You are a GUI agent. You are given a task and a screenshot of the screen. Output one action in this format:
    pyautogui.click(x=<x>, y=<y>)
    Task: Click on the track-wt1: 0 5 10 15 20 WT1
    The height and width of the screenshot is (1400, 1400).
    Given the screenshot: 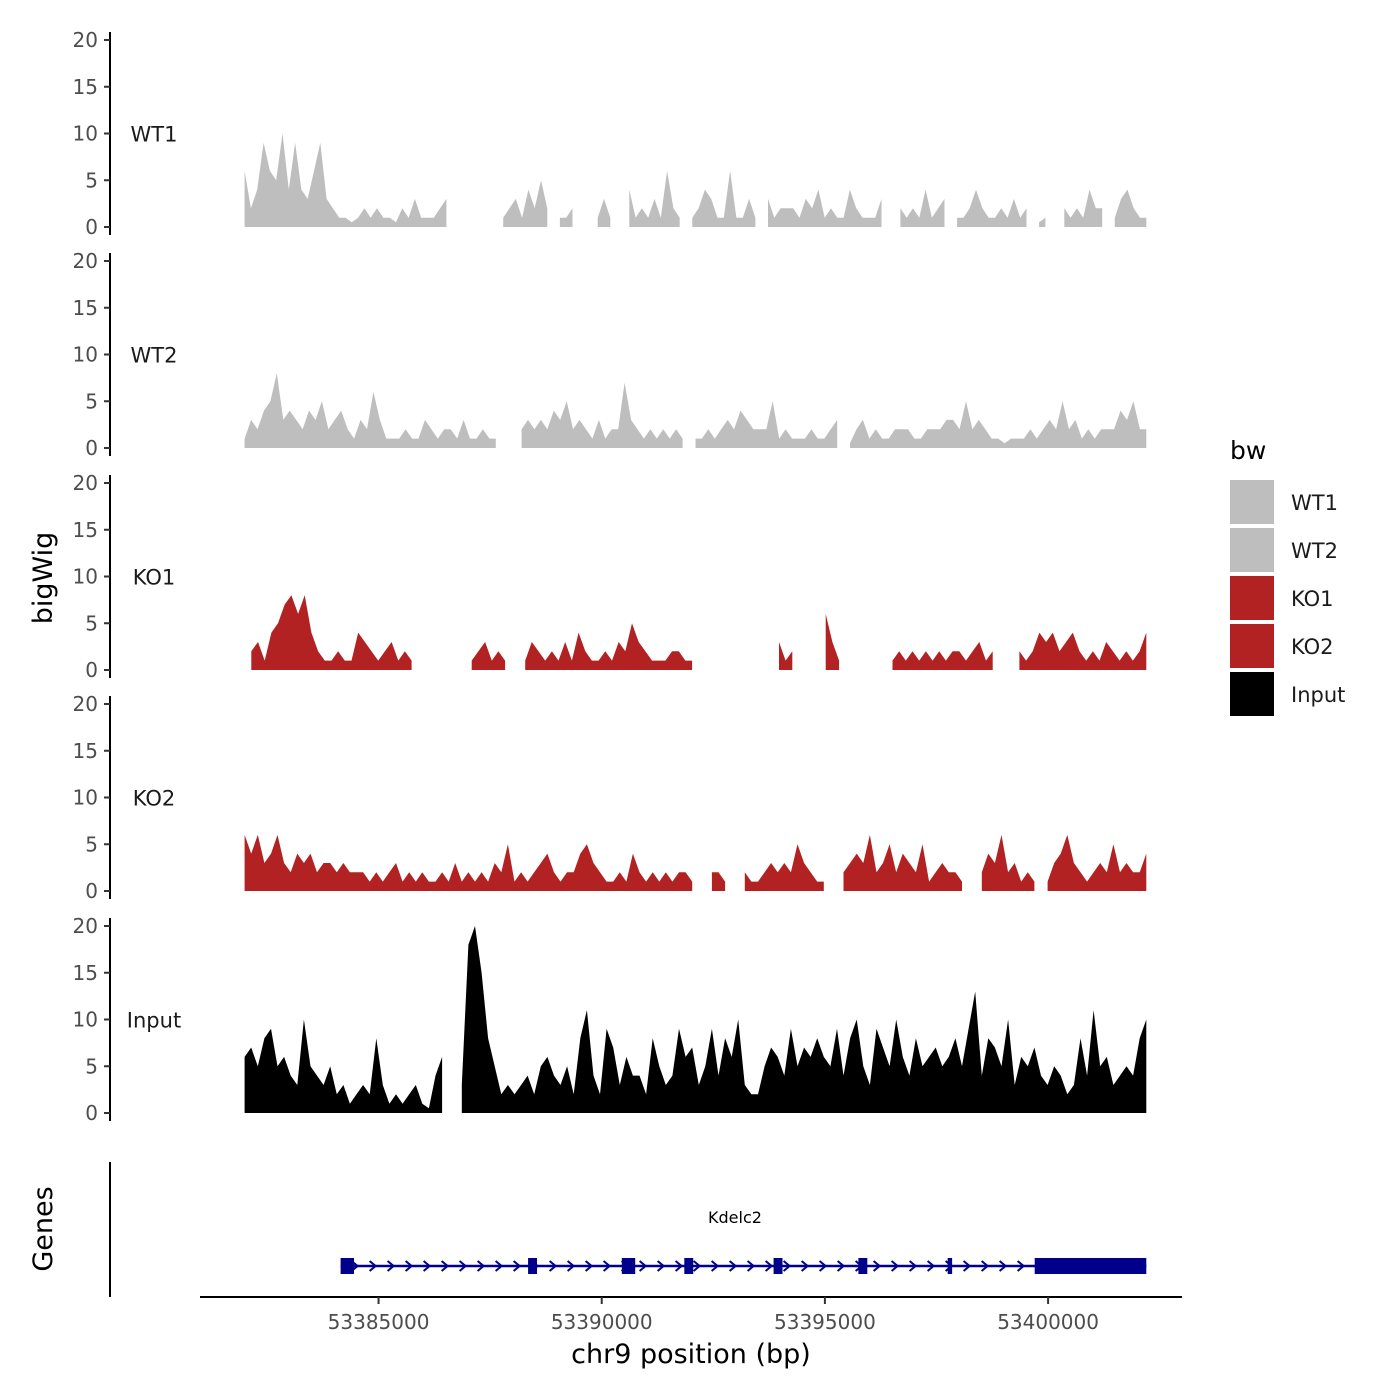 What is the action you would take?
    pyautogui.click(x=610, y=133)
    